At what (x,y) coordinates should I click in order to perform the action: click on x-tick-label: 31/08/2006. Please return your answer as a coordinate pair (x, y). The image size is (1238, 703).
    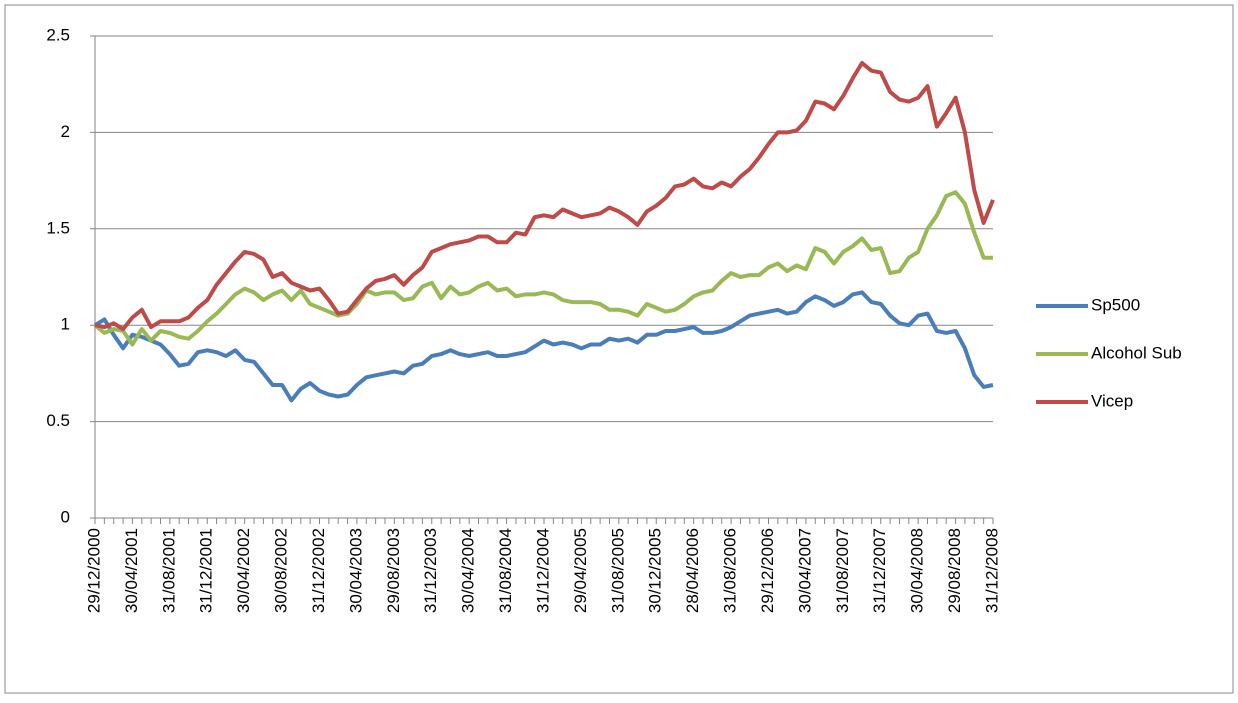
    Looking at the image, I should click on (730, 570).